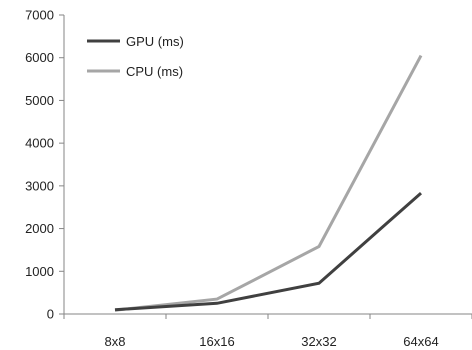 The width and height of the screenshot is (472, 350). Describe the element at coordinates (318, 341) in the screenshot. I see `x-tick-label: 32x32` at that location.